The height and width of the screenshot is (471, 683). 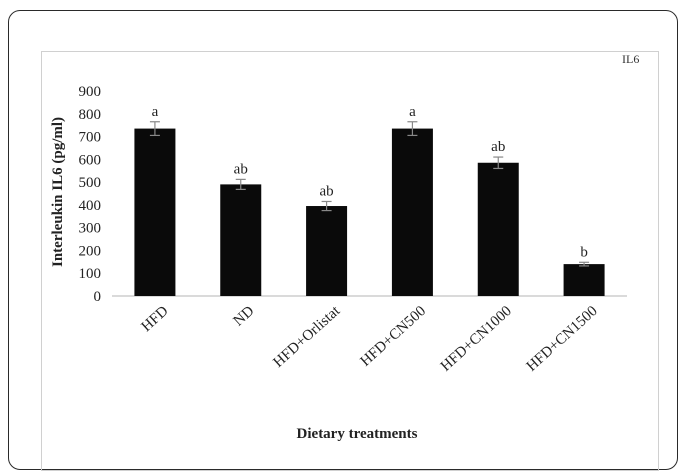 What do you see at coordinates (155, 319) in the screenshot?
I see `x-category-label: HFD` at bounding box center [155, 319].